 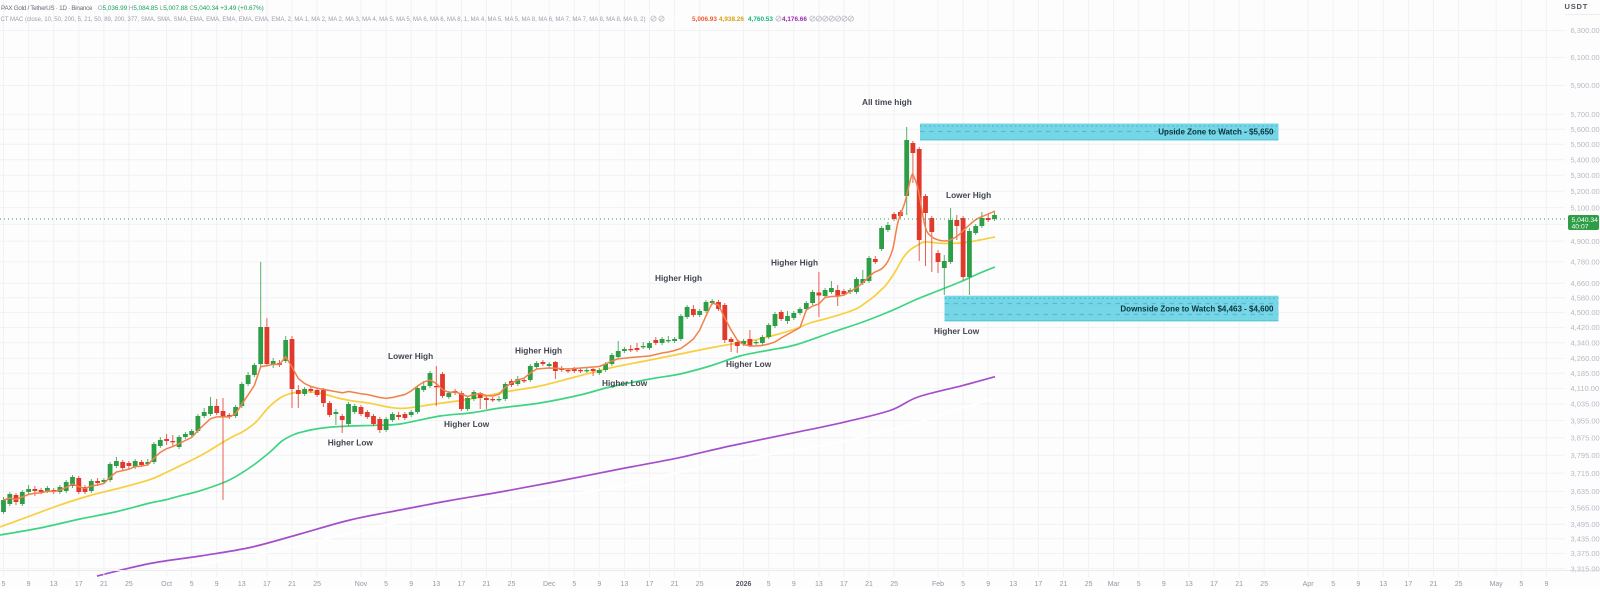 What do you see at coordinates (938, 584) in the screenshot?
I see `svg-text: Feb` at bounding box center [938, 584].